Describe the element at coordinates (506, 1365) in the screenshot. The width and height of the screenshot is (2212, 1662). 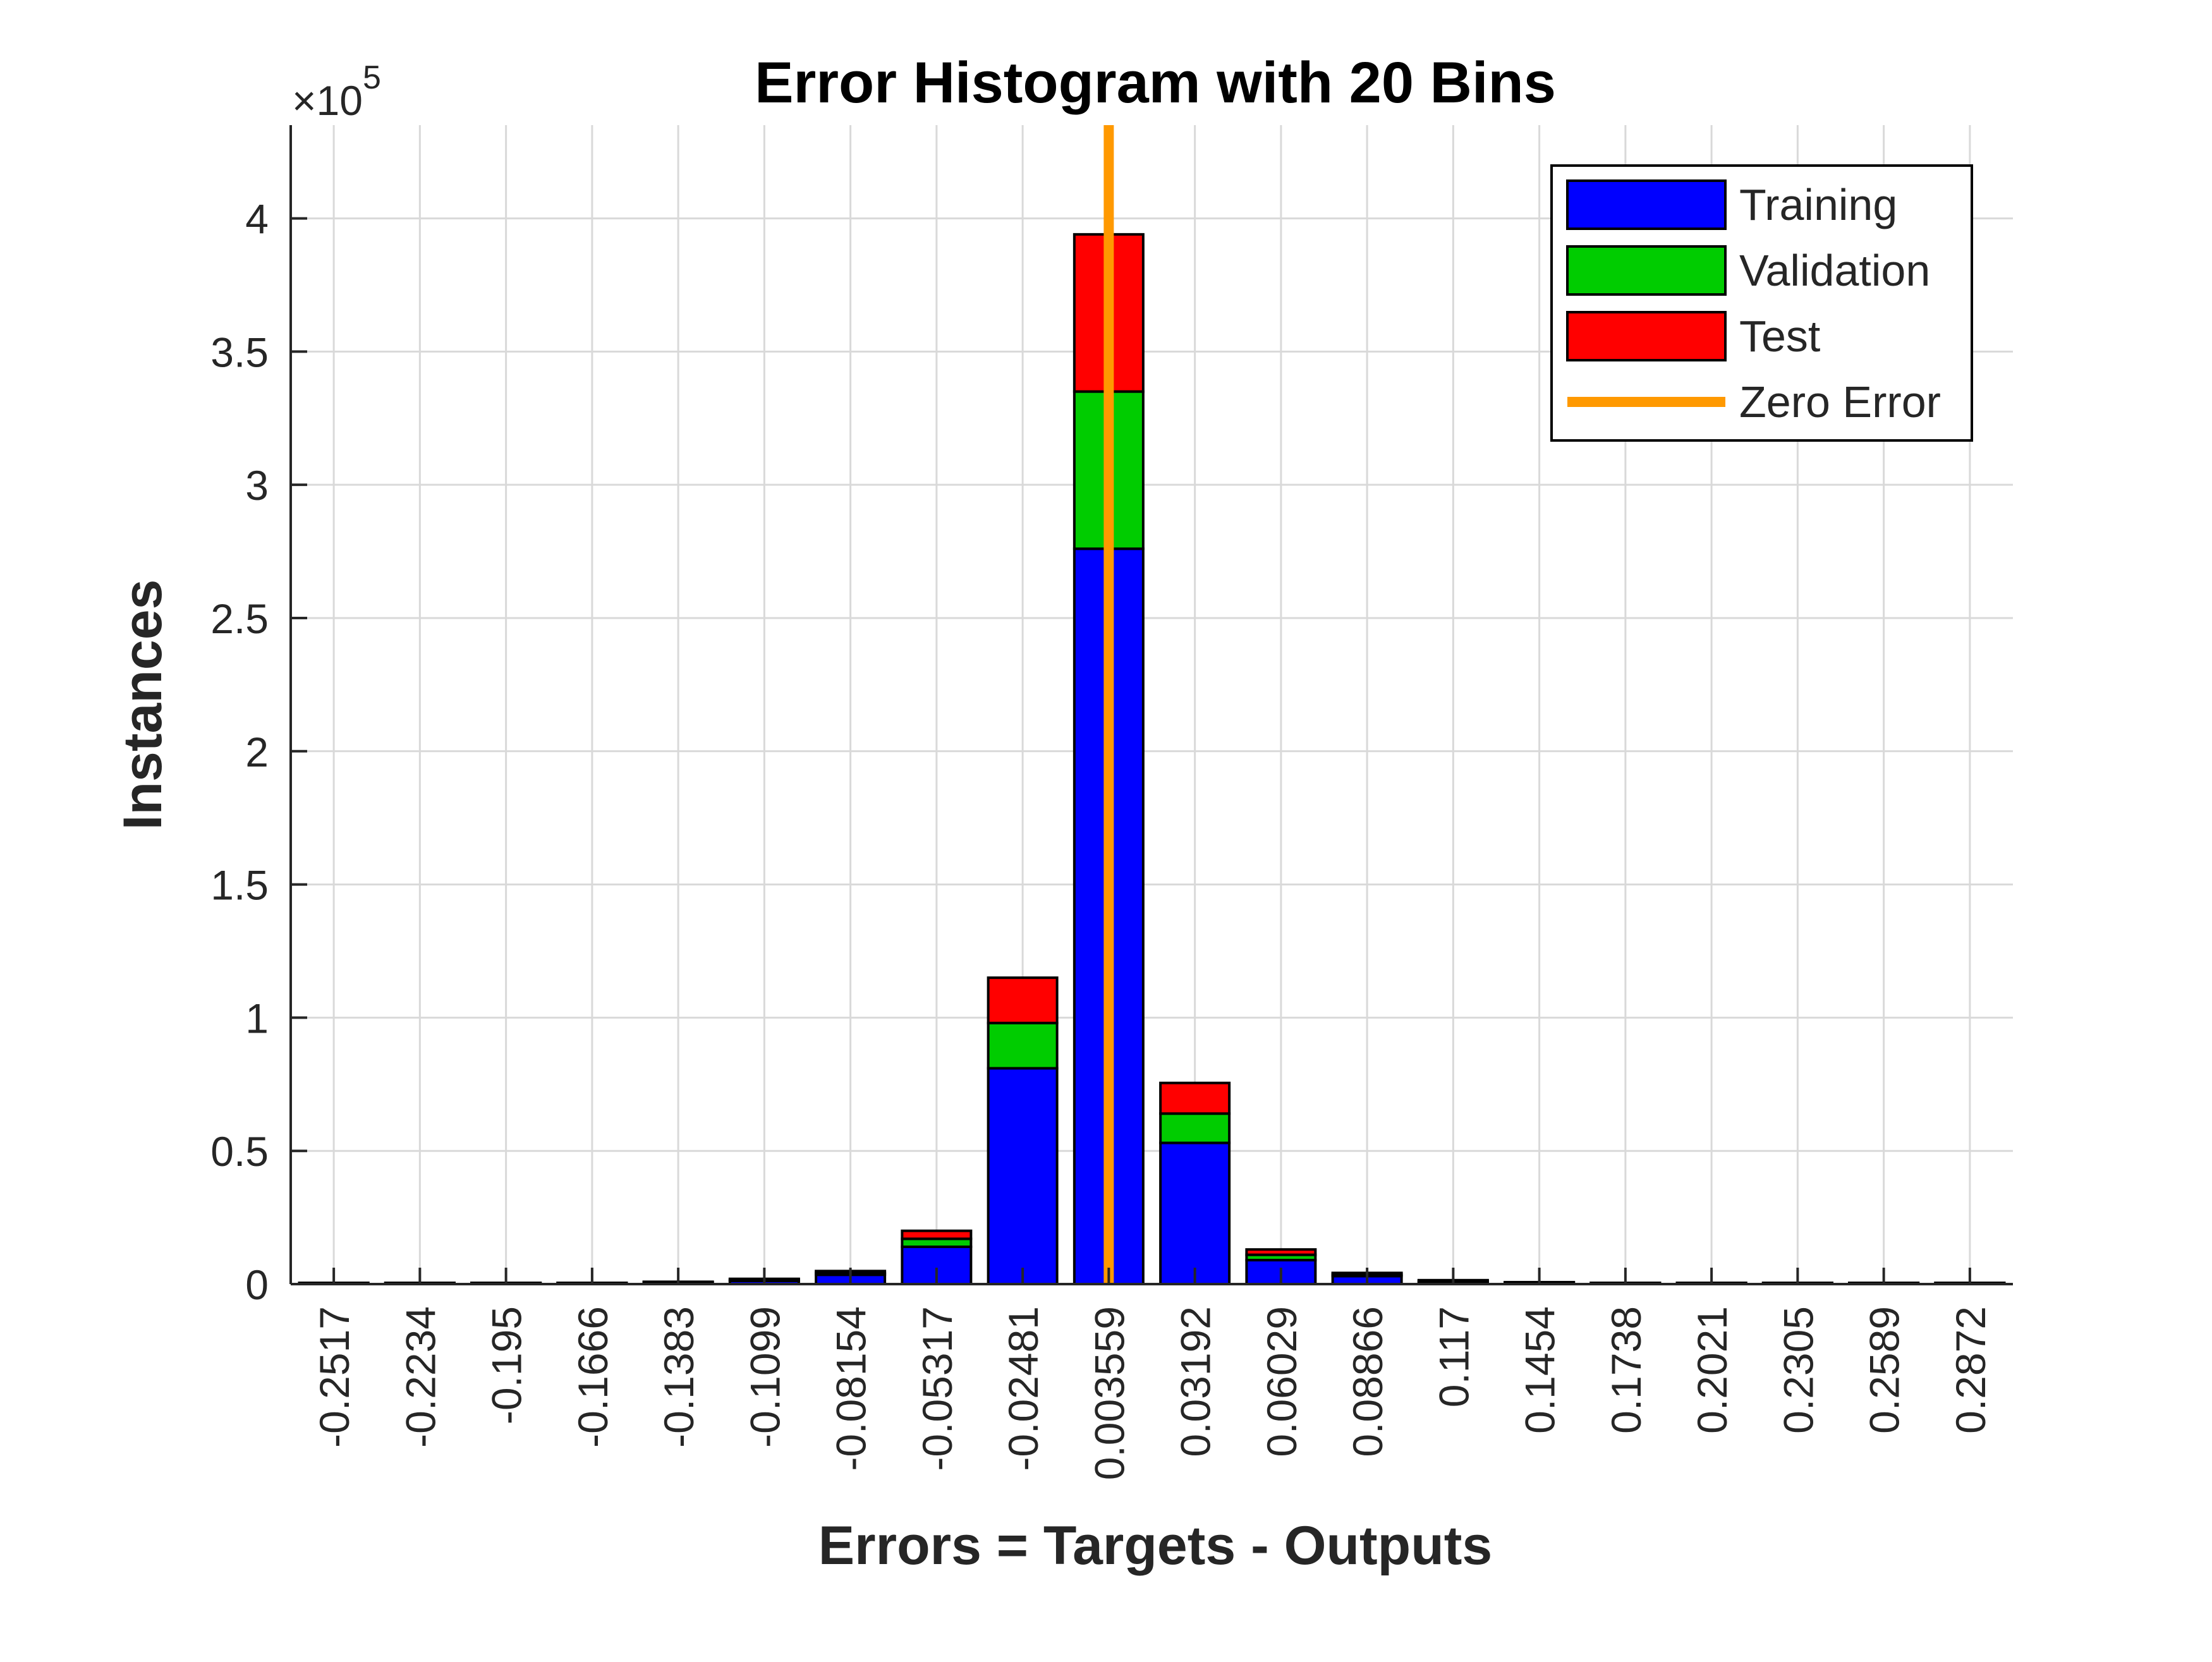
I see `x-tick-label: -0.195` at that location.